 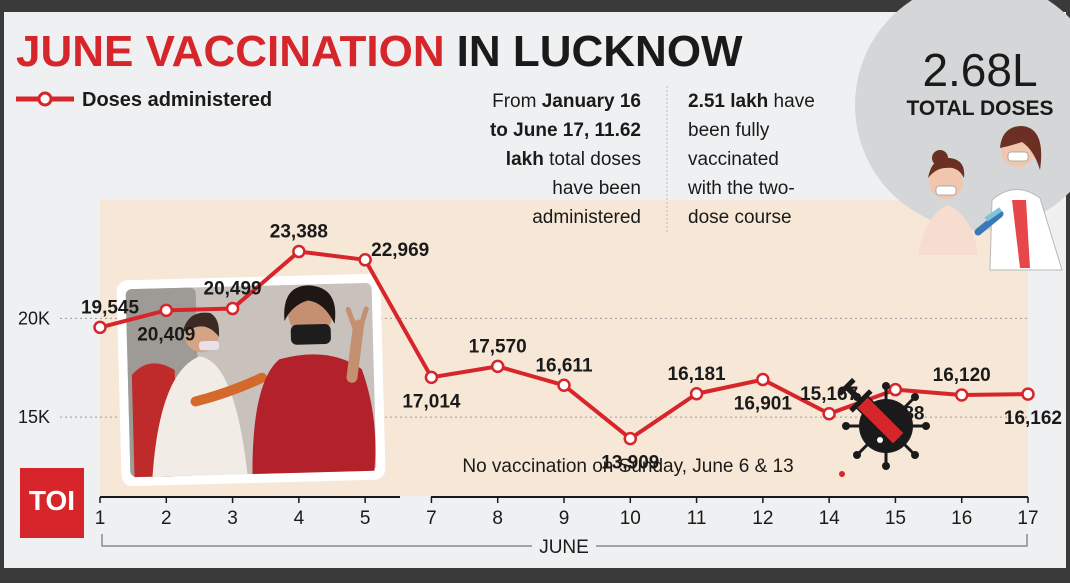 What do you see at coordinates (379, 51) in the screenshot?
I see `chart-title: JUNE VACCINATION IN LUCKNOW` at bounding box center [379, 51].